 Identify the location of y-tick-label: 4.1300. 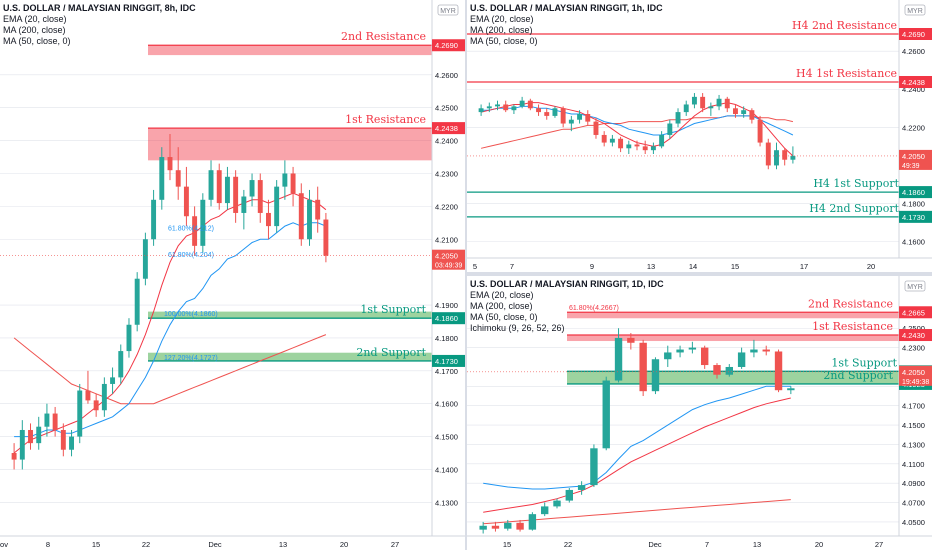
(913, 444).